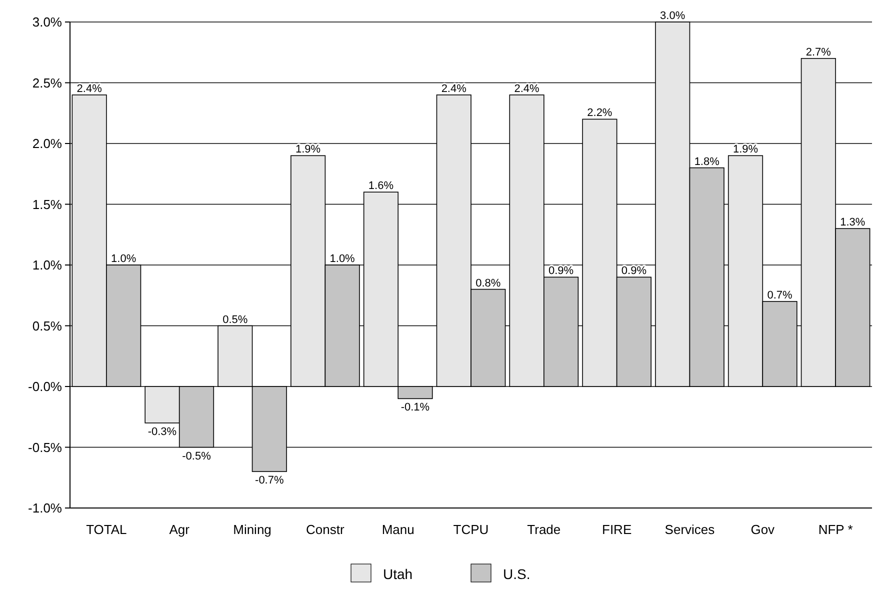 The image size is (884, 594). What do you see at coordinates (269, 480) in the screenshot?
I see `data-label: -0.7%` at bounding box center [269, 480].